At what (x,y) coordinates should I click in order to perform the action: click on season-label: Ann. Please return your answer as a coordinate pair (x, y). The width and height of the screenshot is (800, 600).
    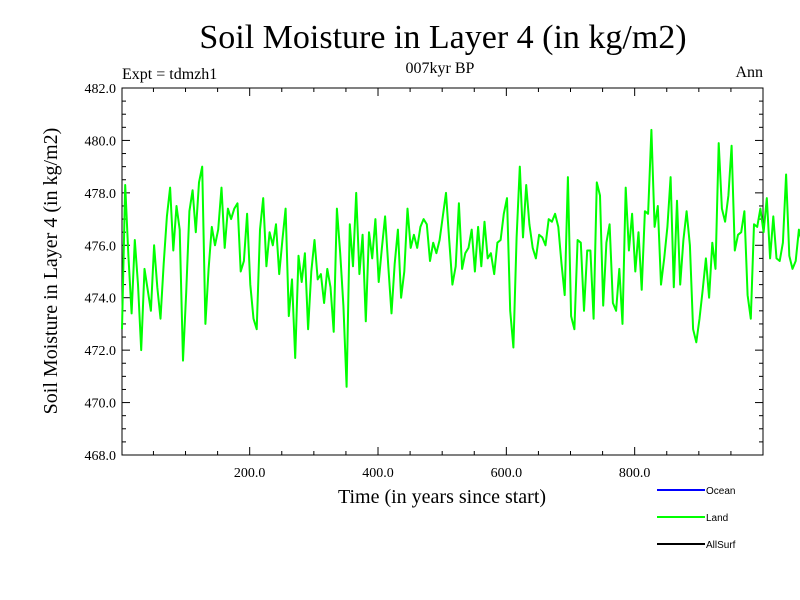
    Looking at the image, I should click on (749, 72).